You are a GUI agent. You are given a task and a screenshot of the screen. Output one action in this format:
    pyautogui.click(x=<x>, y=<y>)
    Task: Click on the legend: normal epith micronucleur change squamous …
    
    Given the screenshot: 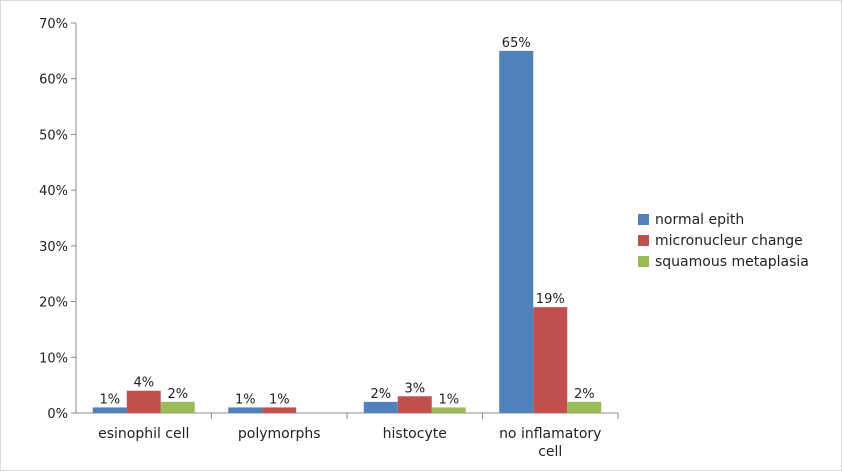 What is the action you would take?
    pyautogui.click(x=723, y=241)
    